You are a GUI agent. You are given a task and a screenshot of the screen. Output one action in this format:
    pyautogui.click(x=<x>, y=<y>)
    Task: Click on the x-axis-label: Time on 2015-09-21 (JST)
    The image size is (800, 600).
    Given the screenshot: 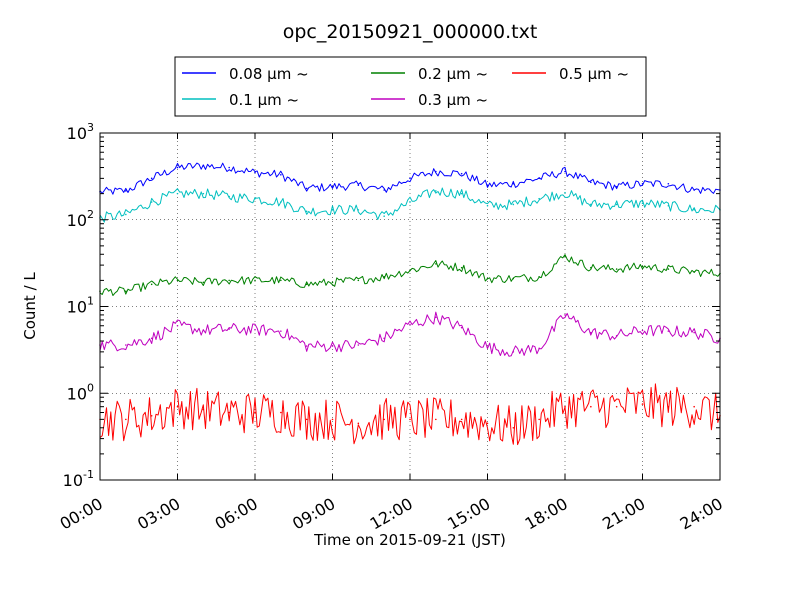 What is the action you would take?
    pyautogui.click(x=409, y=540)
    